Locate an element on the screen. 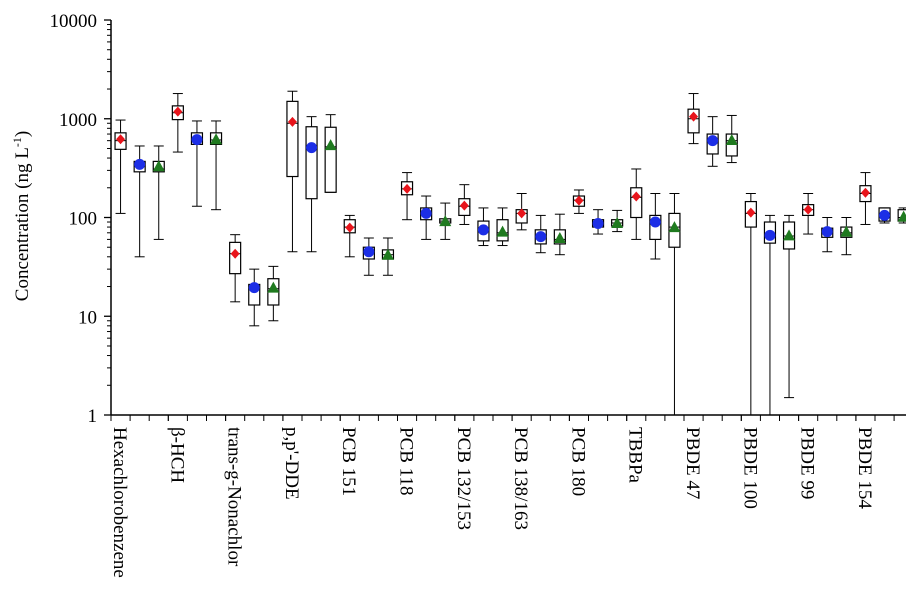 This screenshot has width=906, height=604. x-category-label: PBDE 100 is located at coordinates (749, 468).